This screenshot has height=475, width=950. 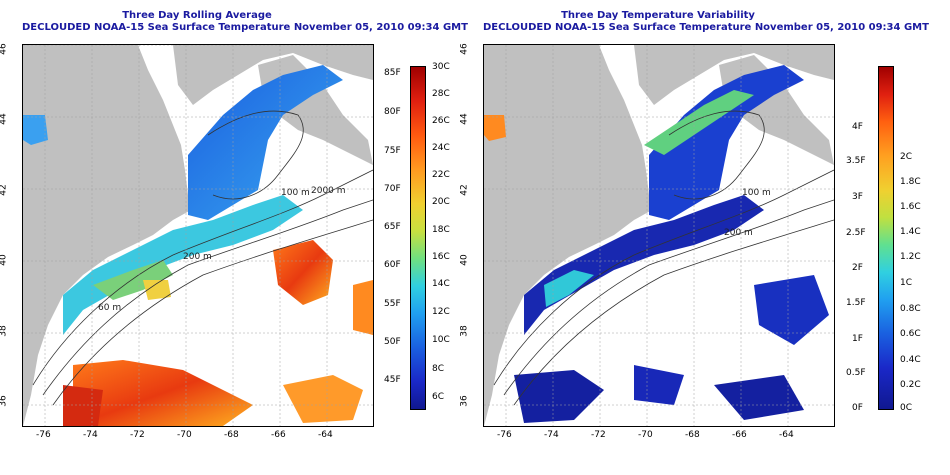 I want to click on shelf-water-cyan, so click(x=183, y=265).